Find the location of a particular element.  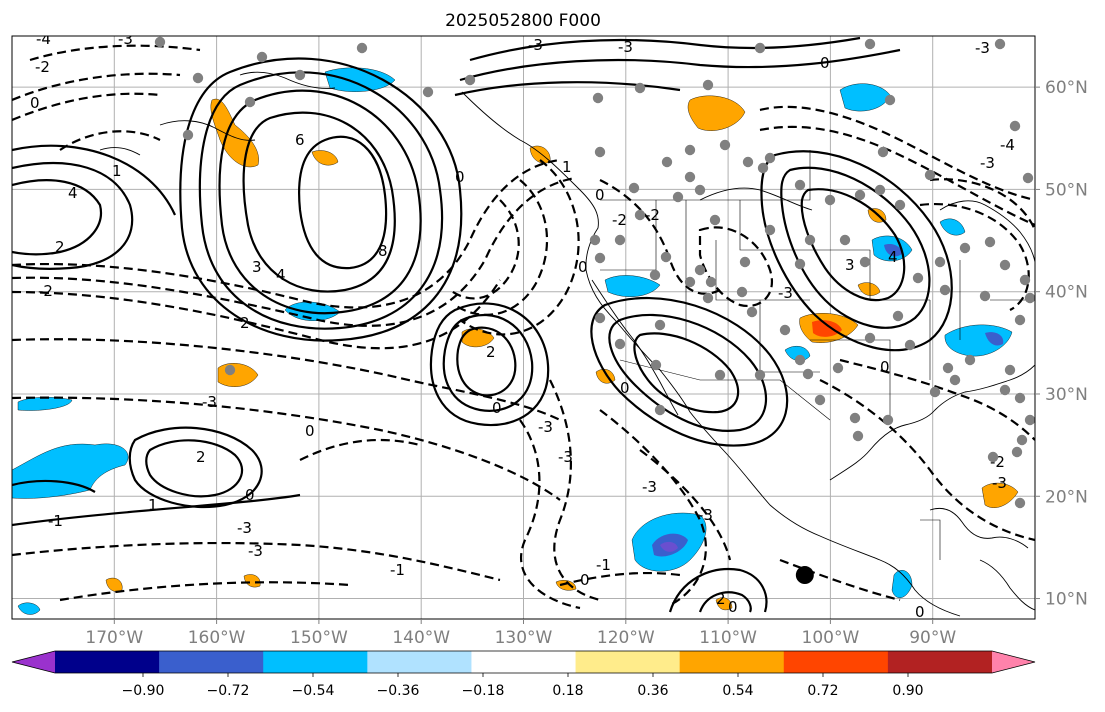

contour-label: 3 is located at coordinates (257, 267).